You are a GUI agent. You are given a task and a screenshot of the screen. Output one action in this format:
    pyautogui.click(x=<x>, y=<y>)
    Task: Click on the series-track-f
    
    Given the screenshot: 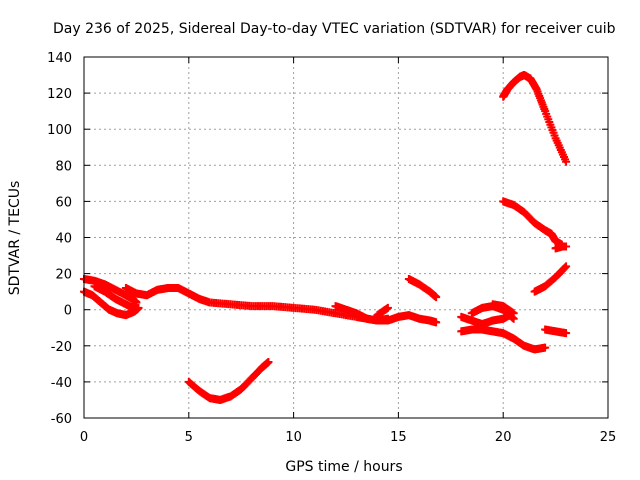 What is the action you would take?
    pyautogui.click(x=386, y=314)
    